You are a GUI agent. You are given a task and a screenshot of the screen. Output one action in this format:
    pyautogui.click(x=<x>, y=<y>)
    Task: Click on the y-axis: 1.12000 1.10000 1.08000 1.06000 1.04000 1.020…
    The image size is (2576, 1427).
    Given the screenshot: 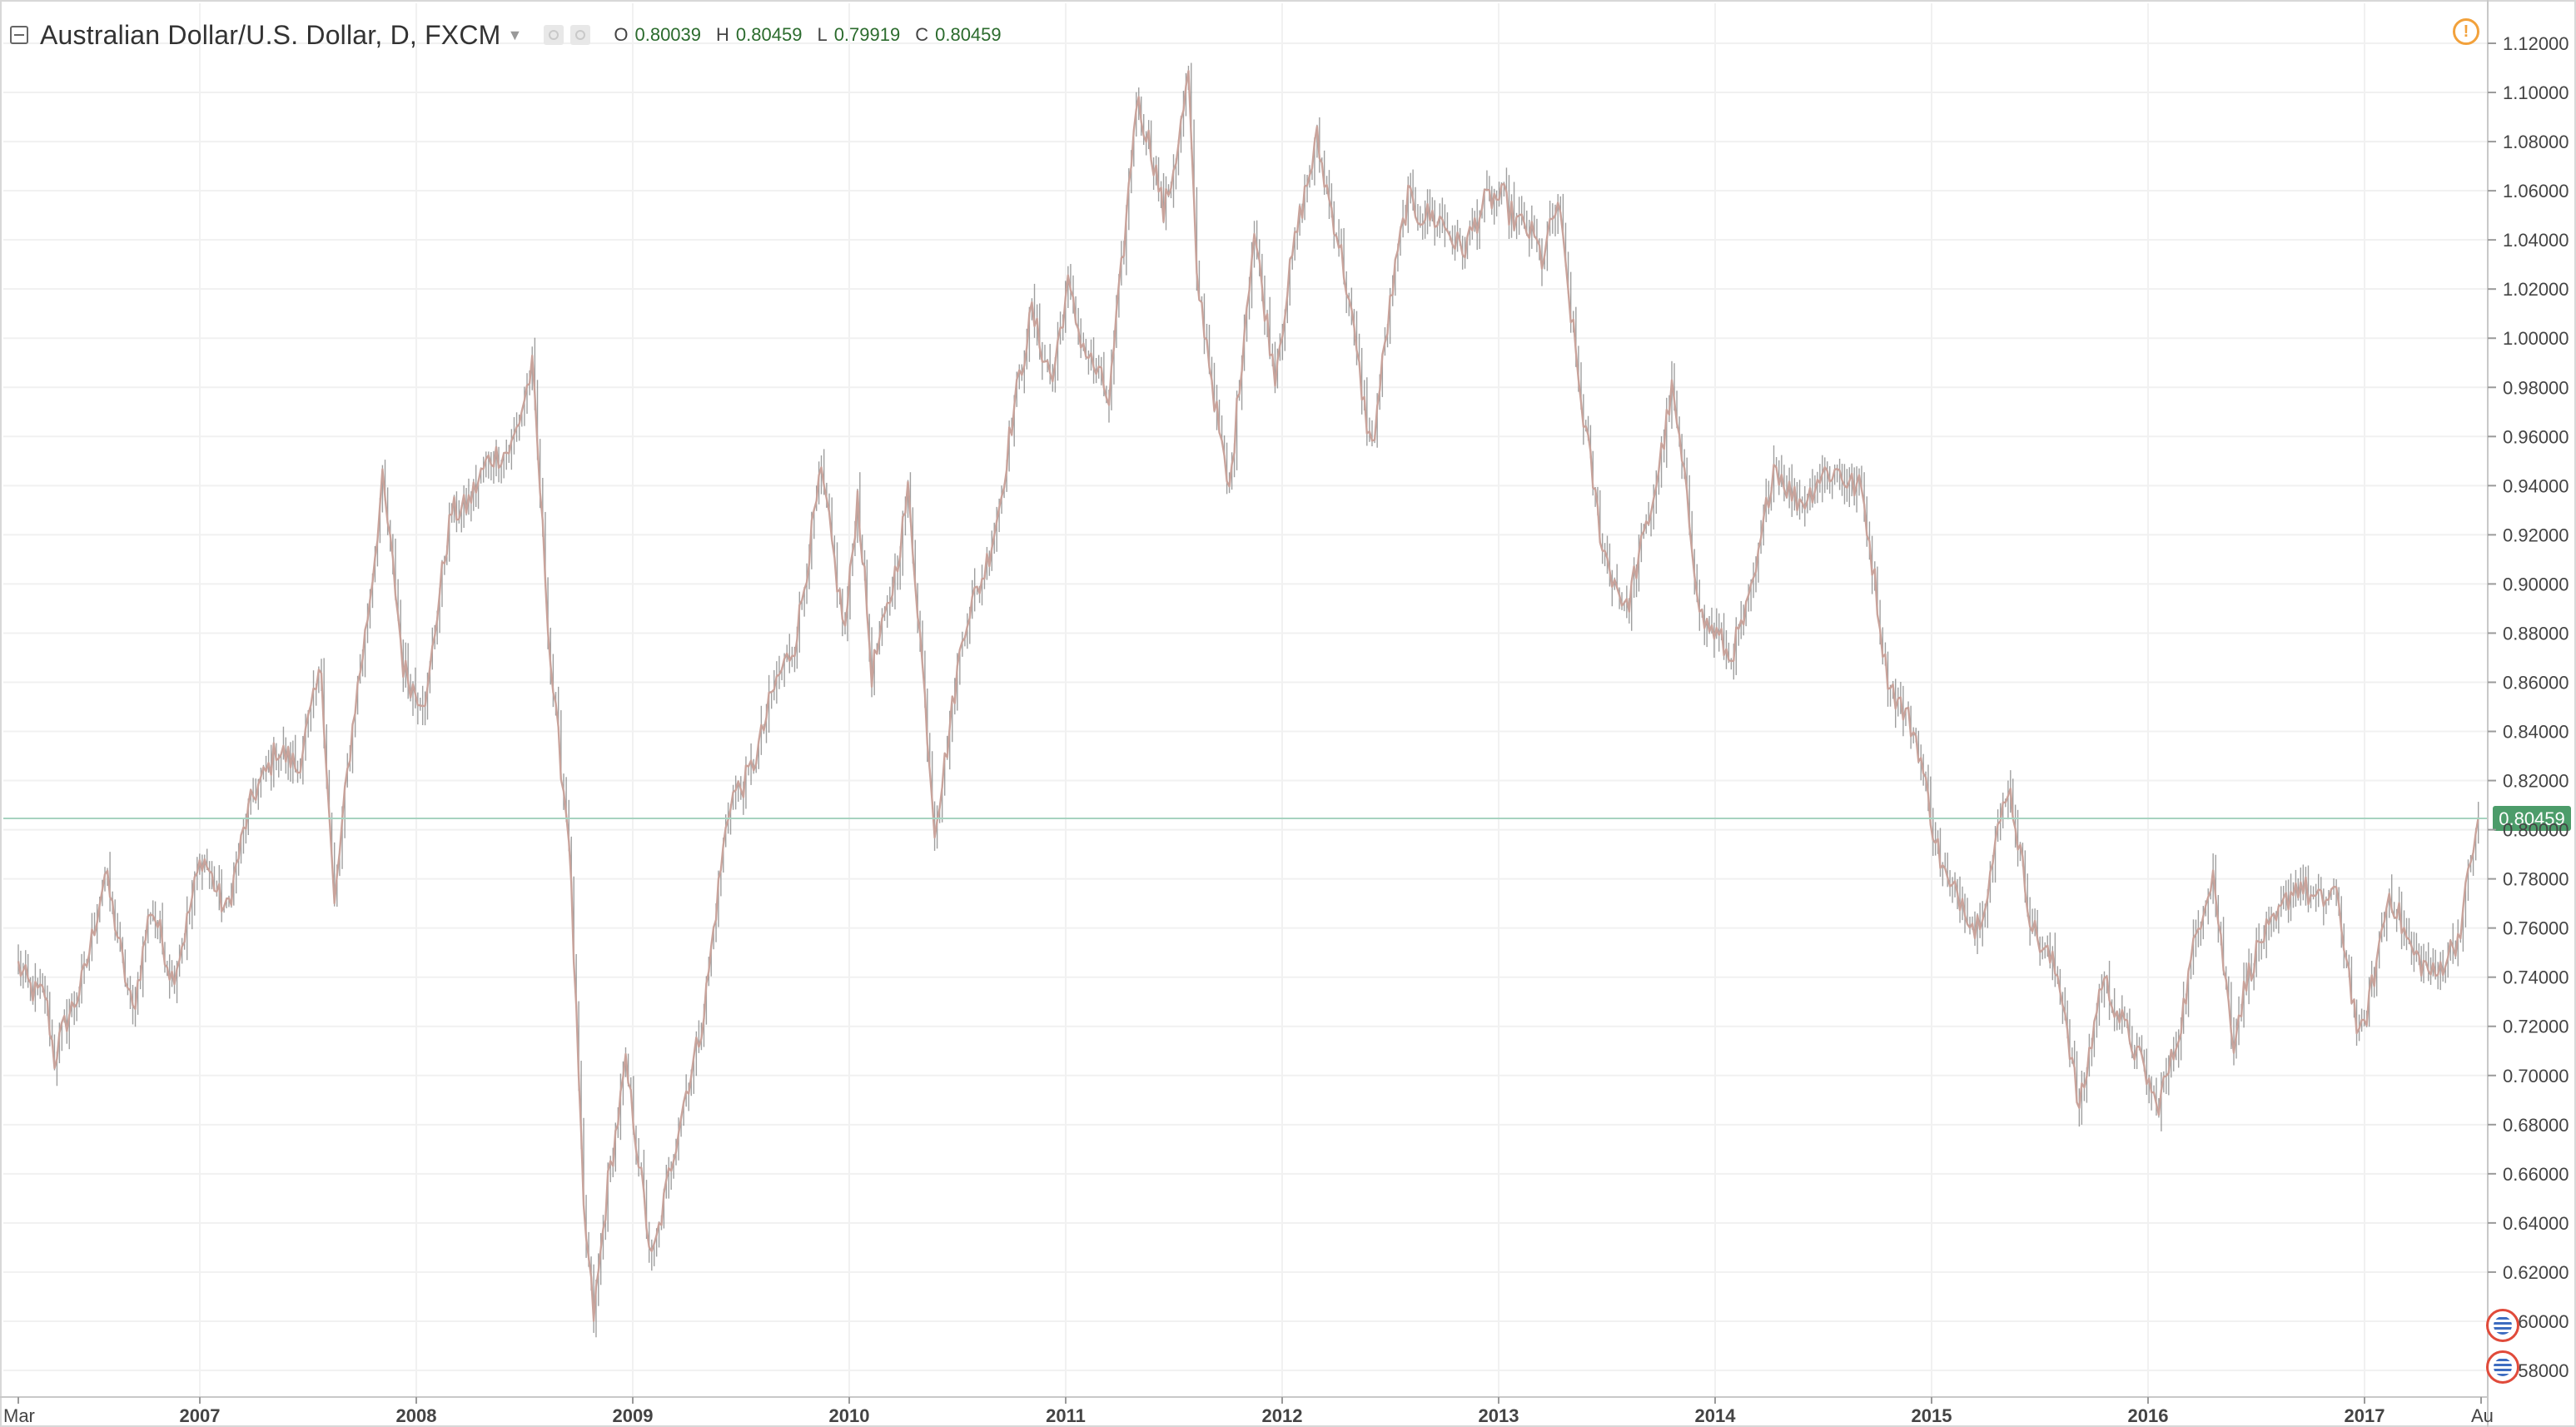 What is the action you would take?
    pyautogui.click(x=2528, y=713)
    